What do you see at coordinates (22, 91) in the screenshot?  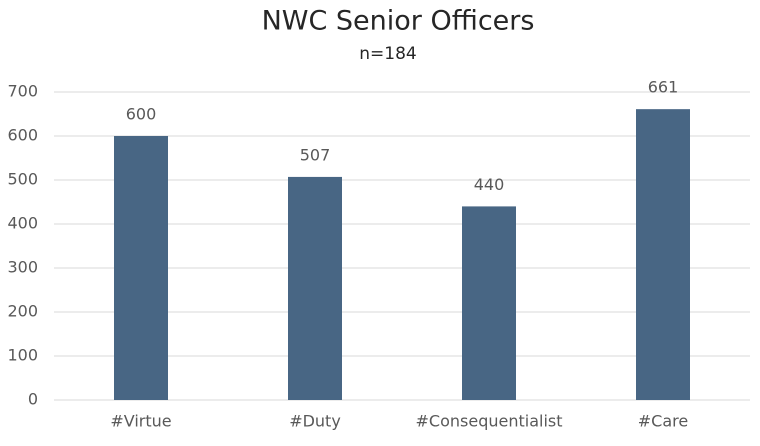 I see `y-tick-label: 700` at bounding box center [22, 91].